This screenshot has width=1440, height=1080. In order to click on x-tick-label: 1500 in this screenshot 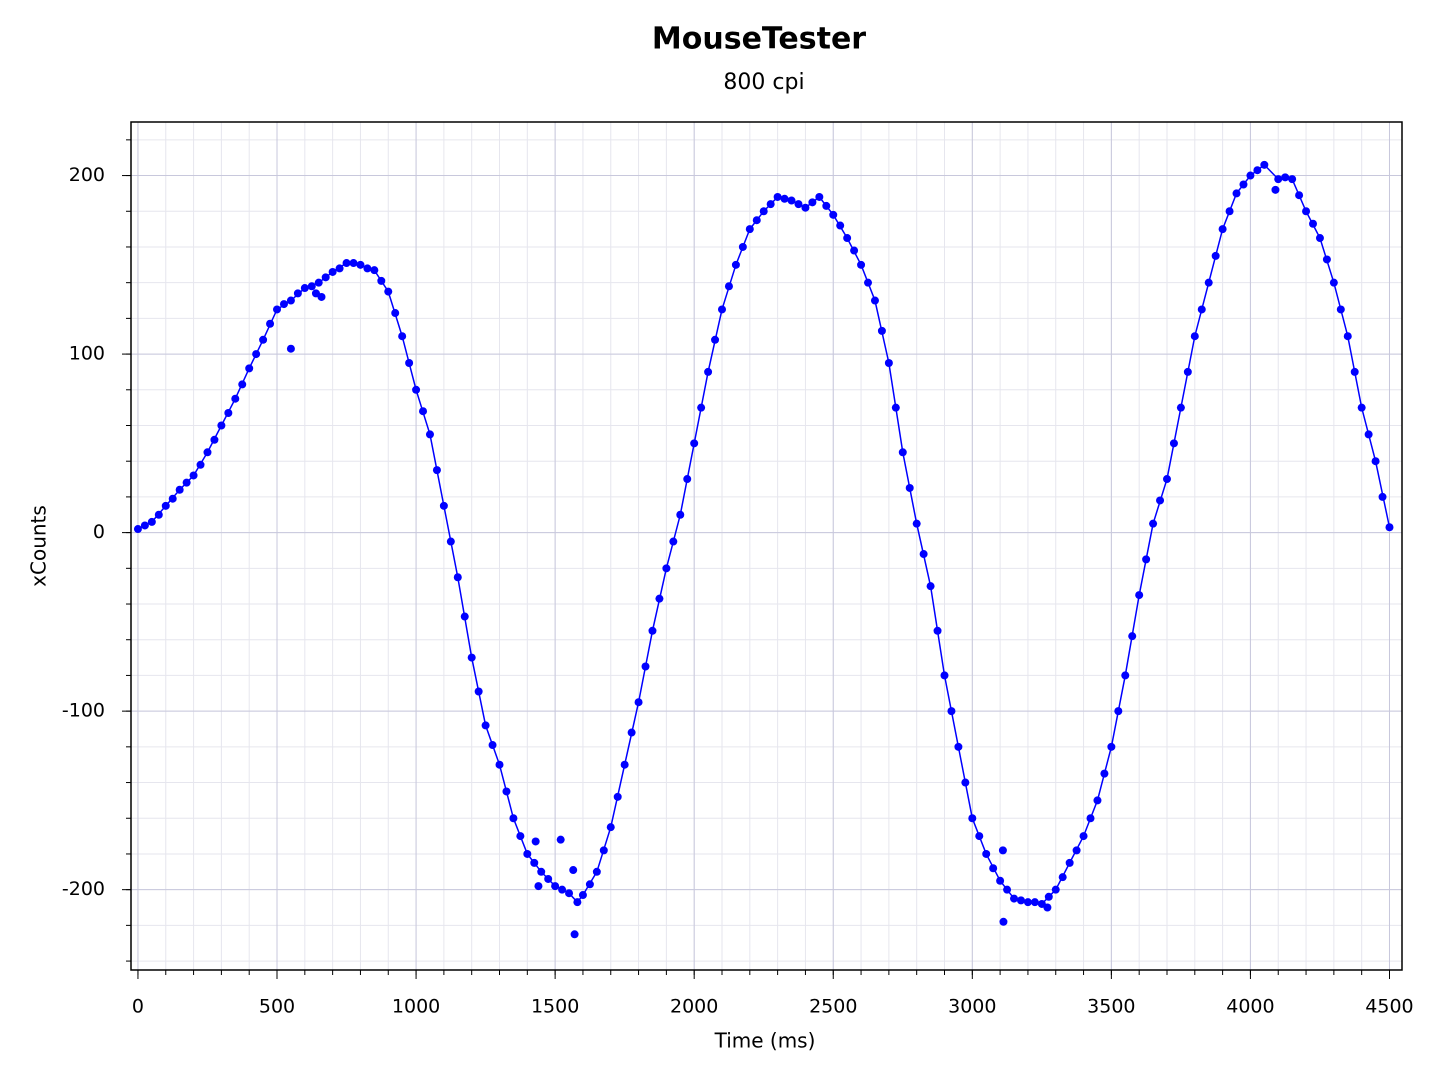, I will do `click(555, 1007)`.